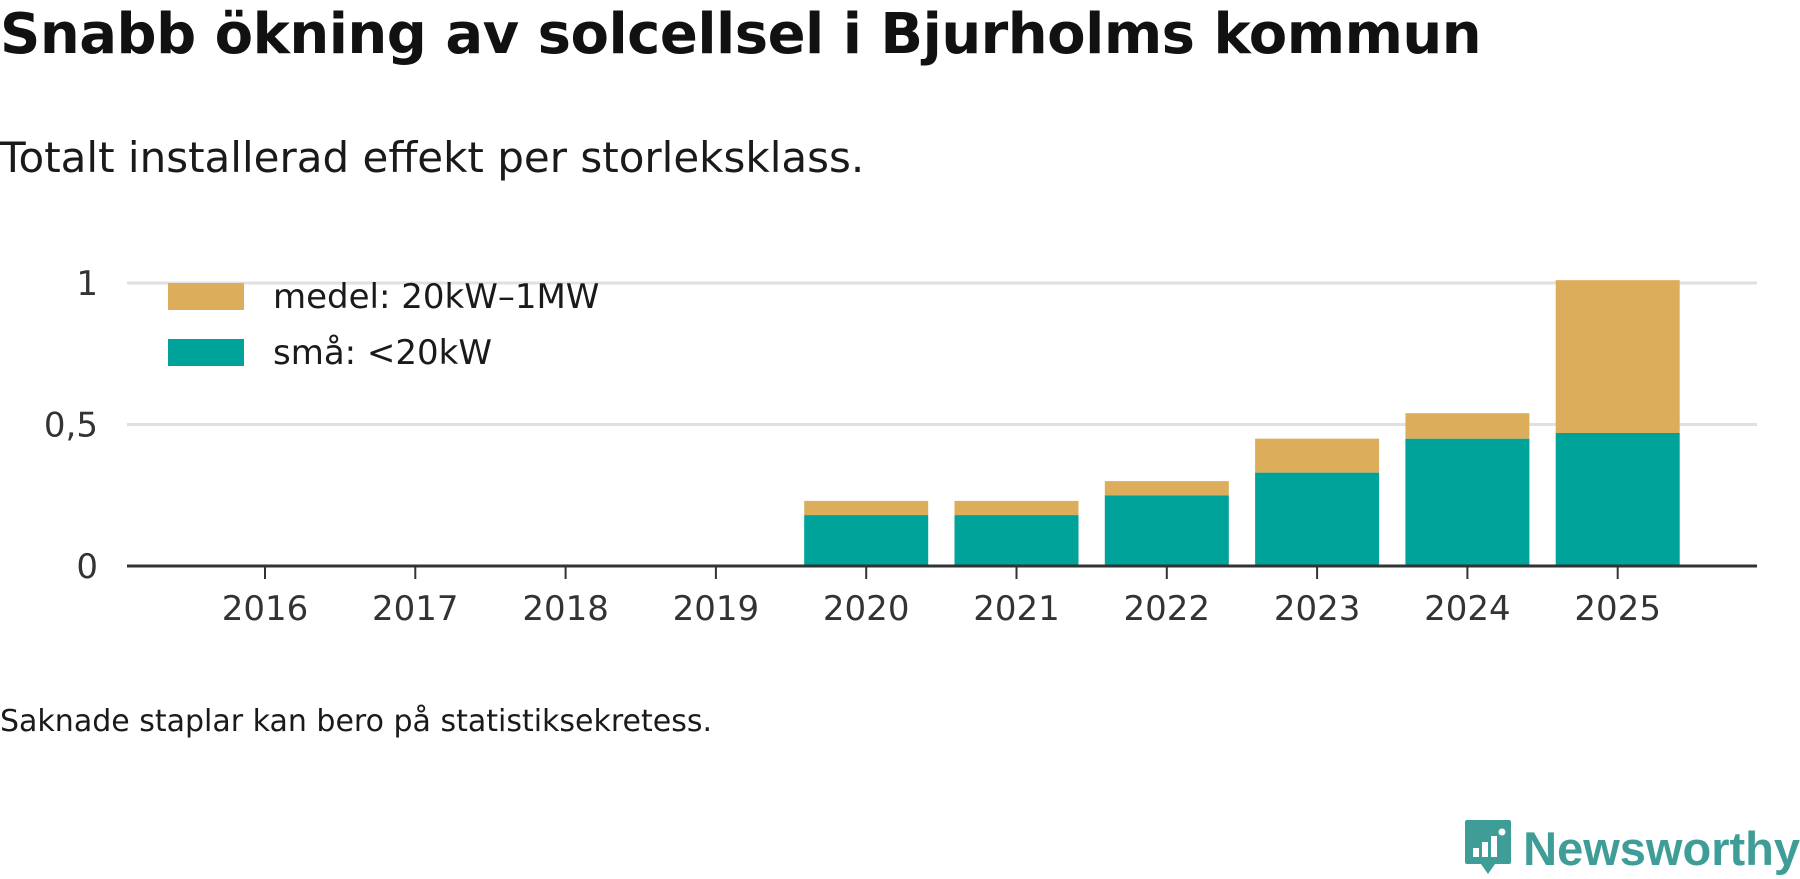  What do you see at coordinates (1317, 609) in the screenshot?
I see `x-tick-label: 2023` at bounding box center [1317, 609].